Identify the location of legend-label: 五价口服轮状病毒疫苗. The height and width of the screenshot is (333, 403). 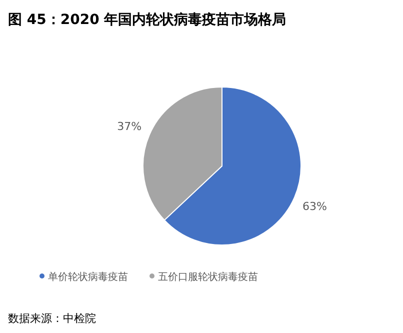
(208, 277).